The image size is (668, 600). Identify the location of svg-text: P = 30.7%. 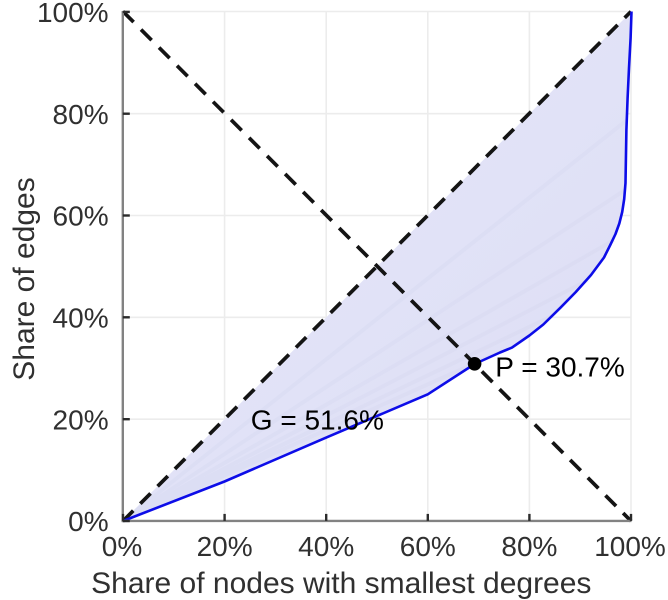
(559, 367).